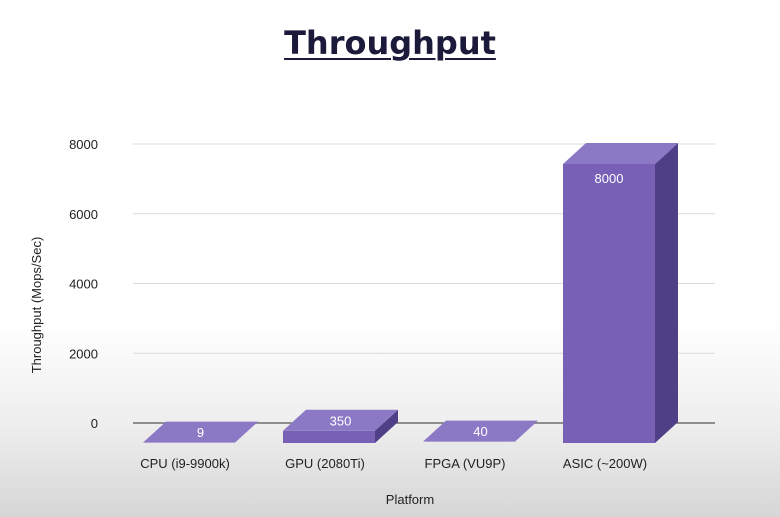  I want to click on x-category-label: CPU (i9-9900k), so click(185, 463).